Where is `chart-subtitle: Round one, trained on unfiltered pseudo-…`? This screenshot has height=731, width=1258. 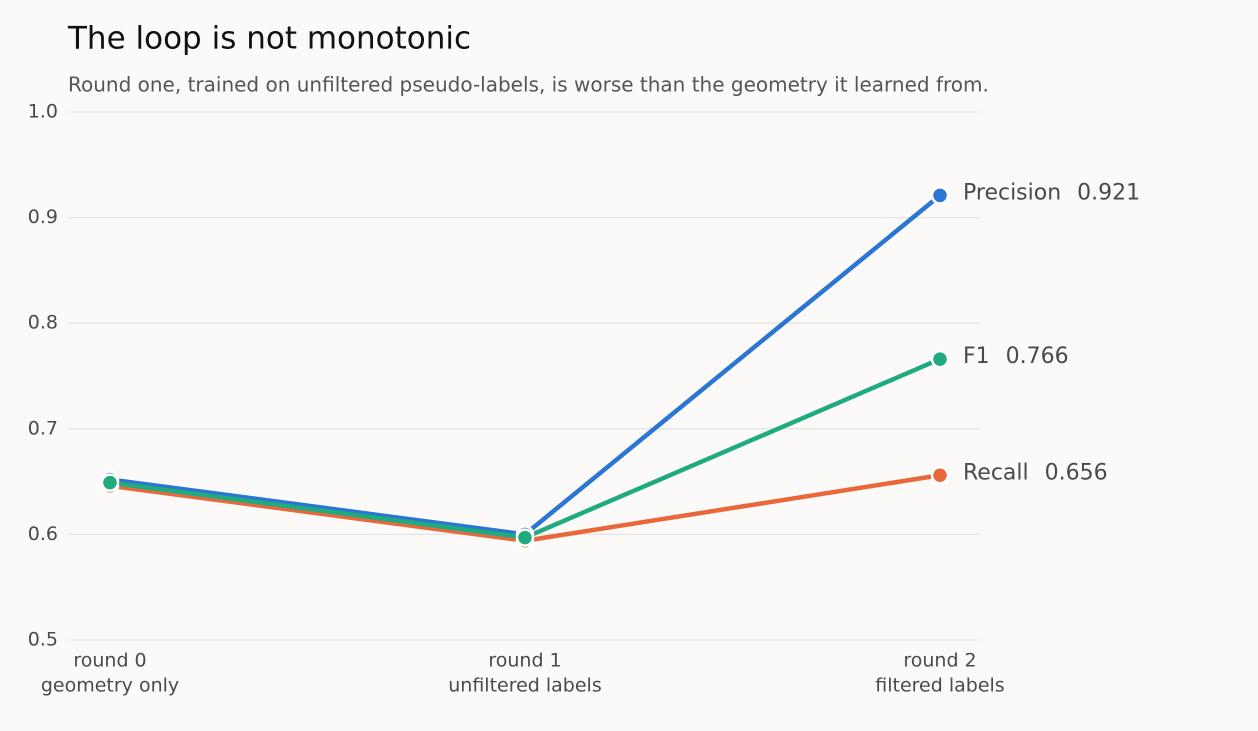 chart-subtitle: Round one, trained on unfiltered pseudo-… is located at coordinates (528, 85).